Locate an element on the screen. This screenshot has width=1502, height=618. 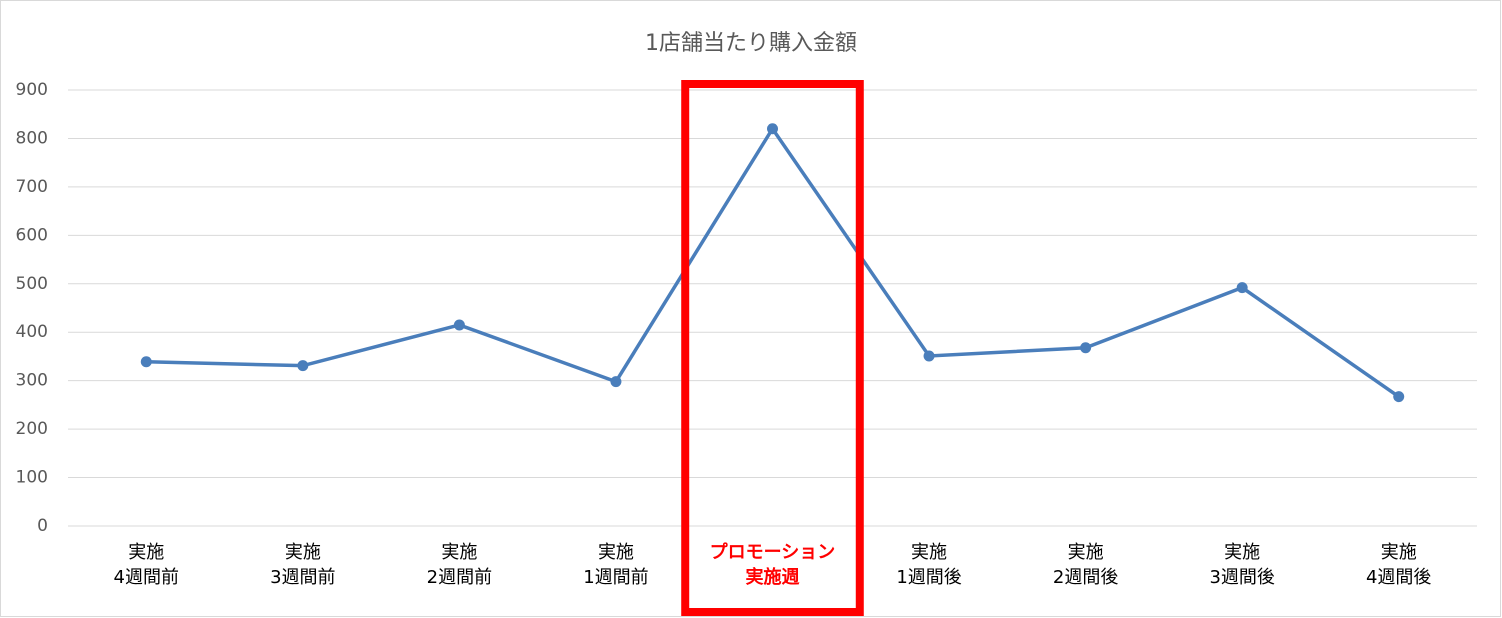
y-tick-label: 500 is located at coordinates (32, 284).